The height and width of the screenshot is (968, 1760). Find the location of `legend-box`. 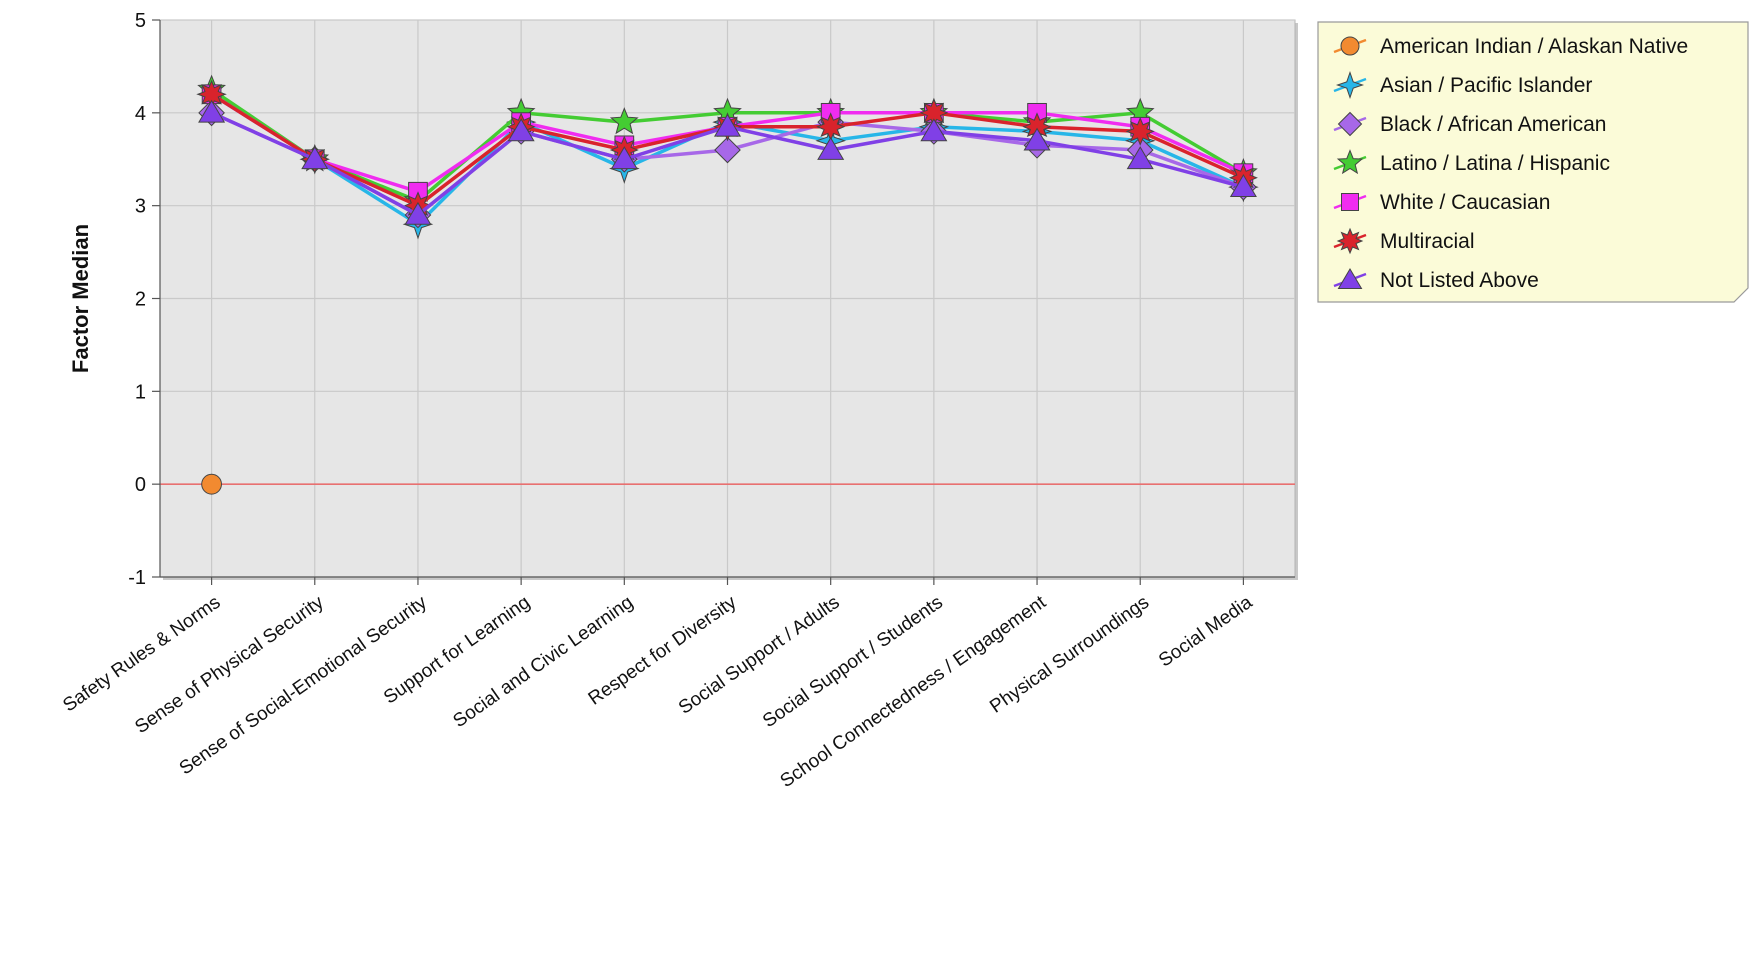

legend-box is located at coordinates (1533, 162).